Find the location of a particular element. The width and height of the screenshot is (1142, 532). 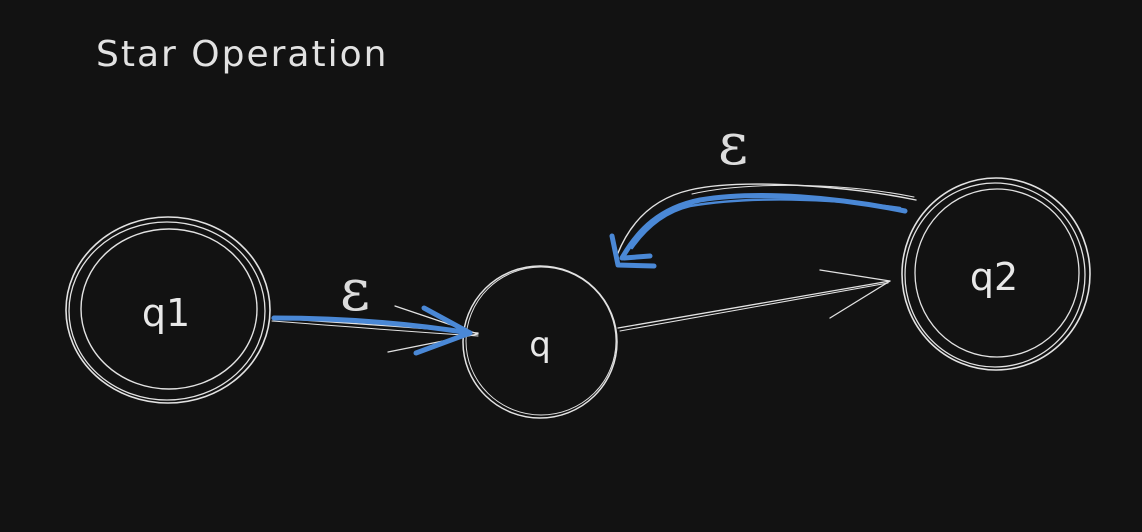

state-q1-inner-circle is located at coordinates (169, 309).